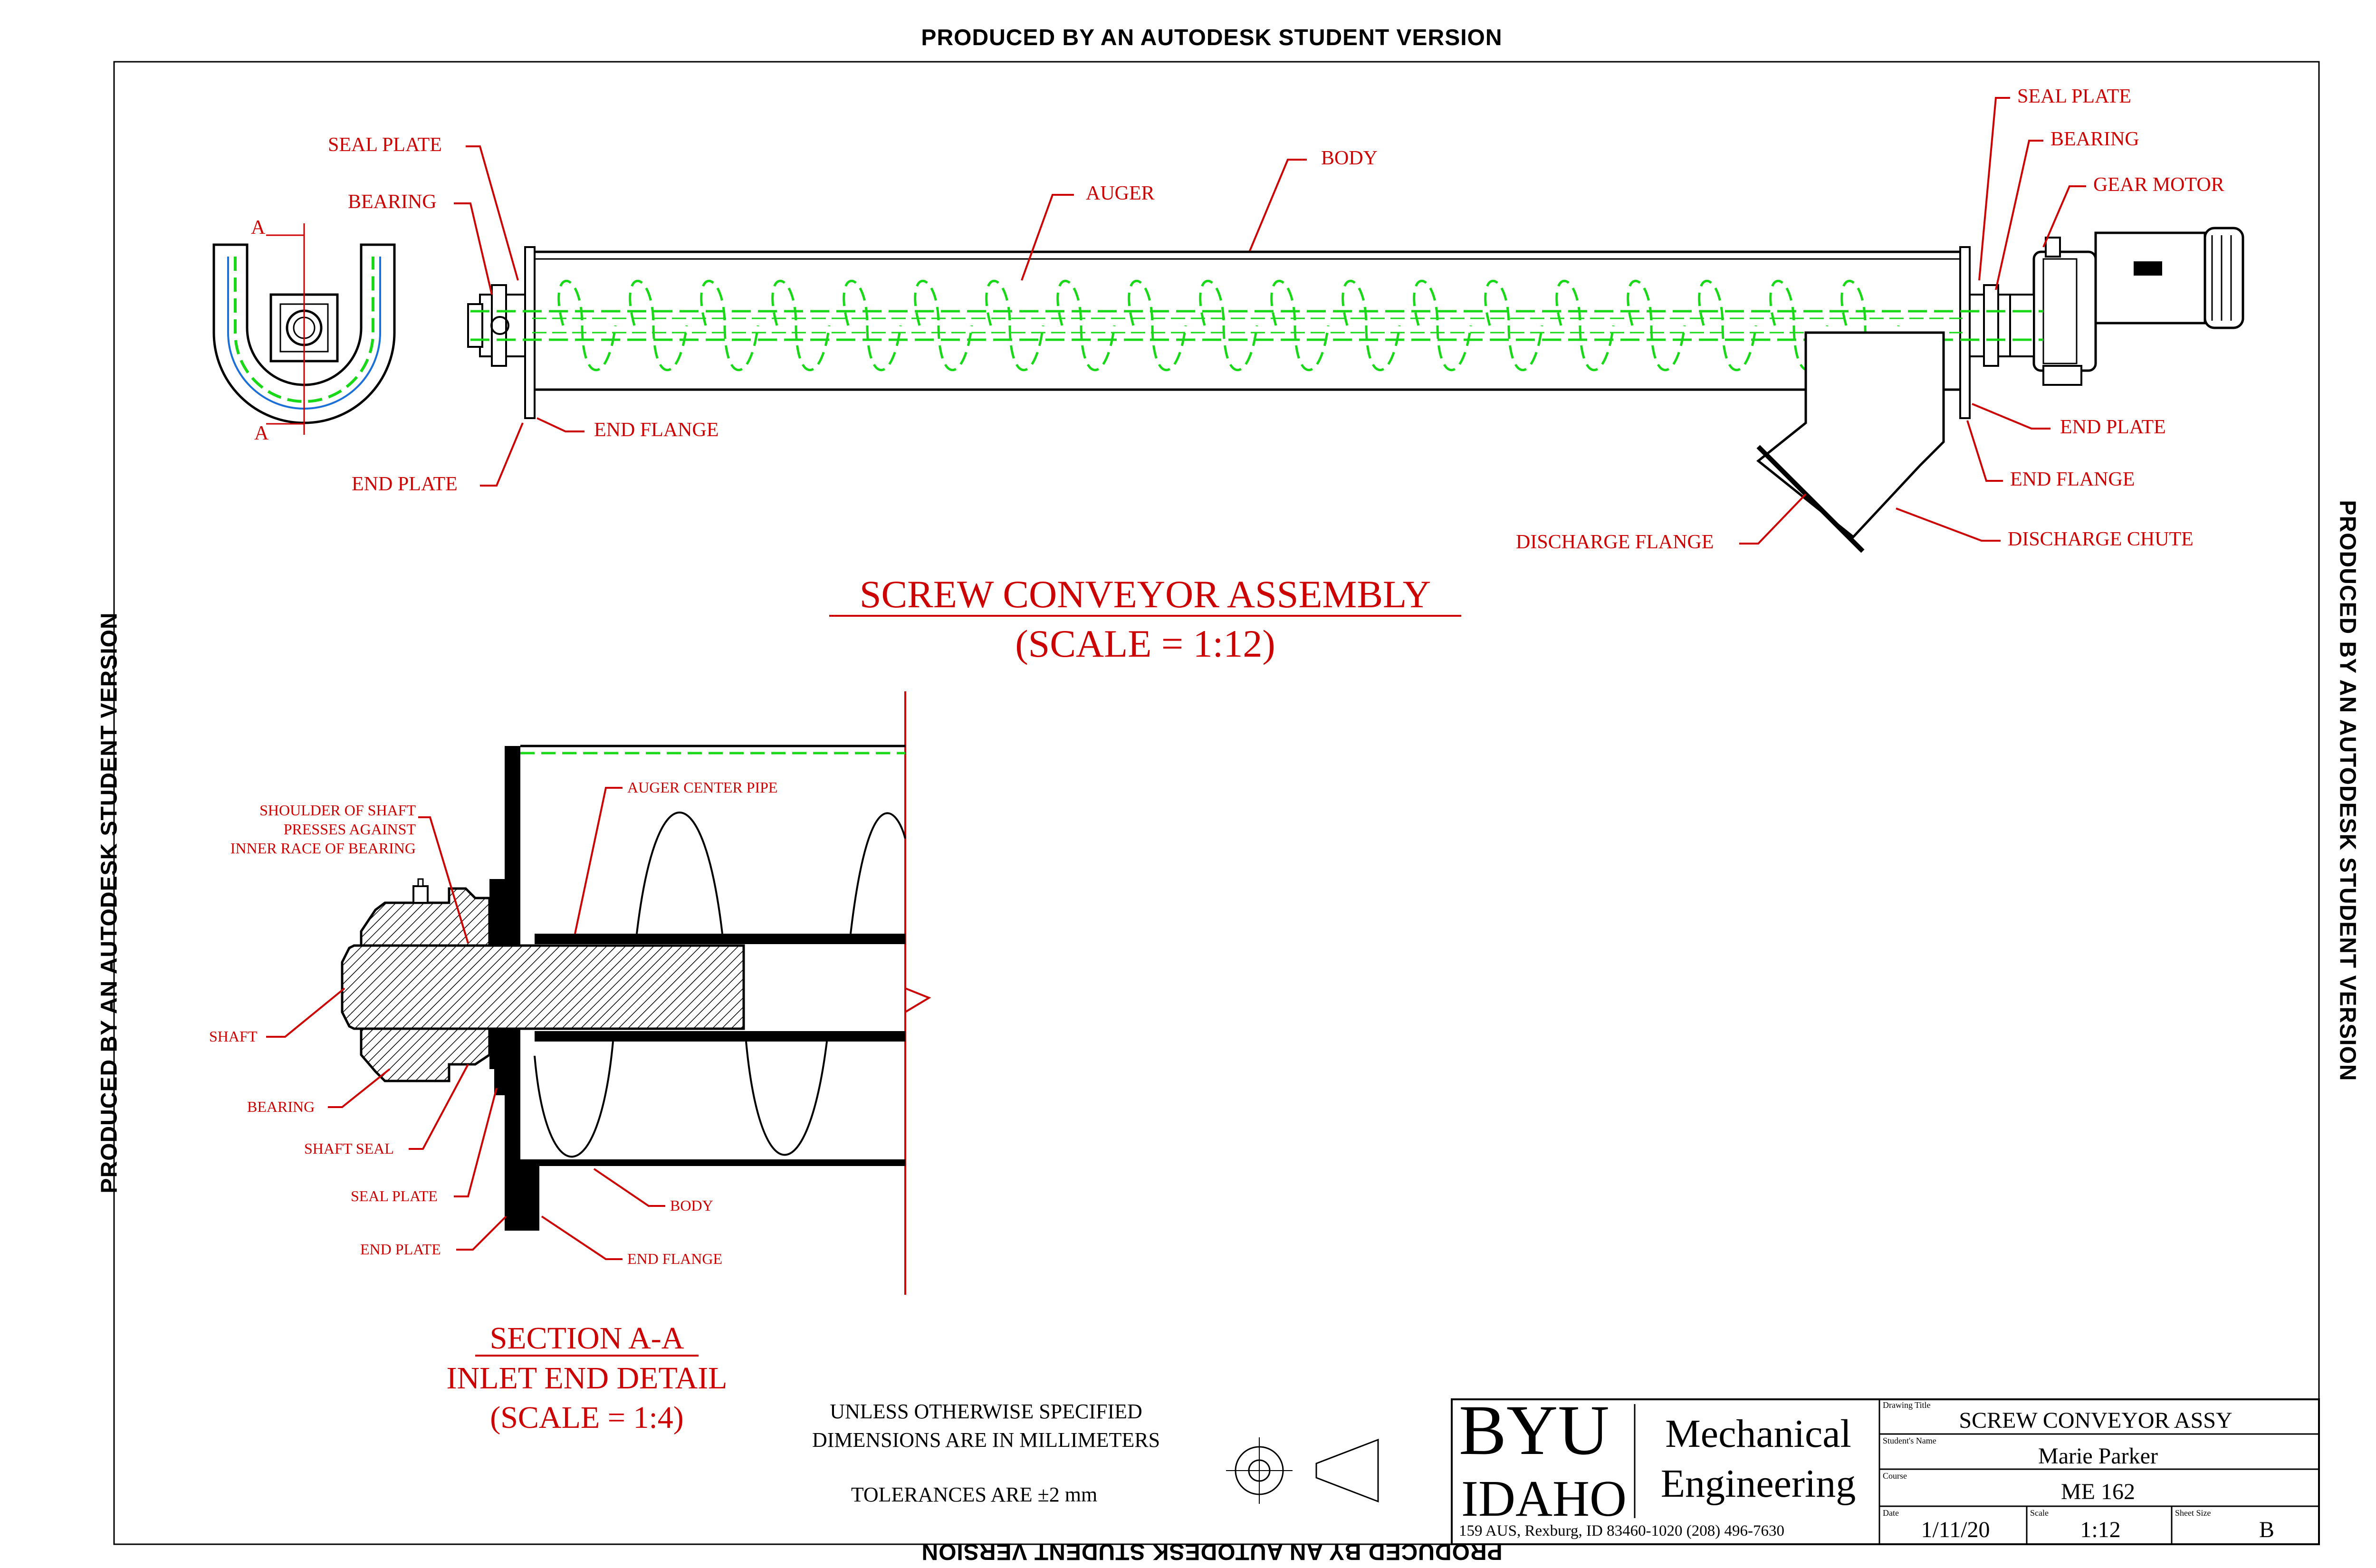 Image resolution: width=2376 pixels, height=1568 pixels. Describe the element at coordinates (323, 849) in the screenshot. I see `label-shoulder-3: INNER RACE OF BEARING` at that location.